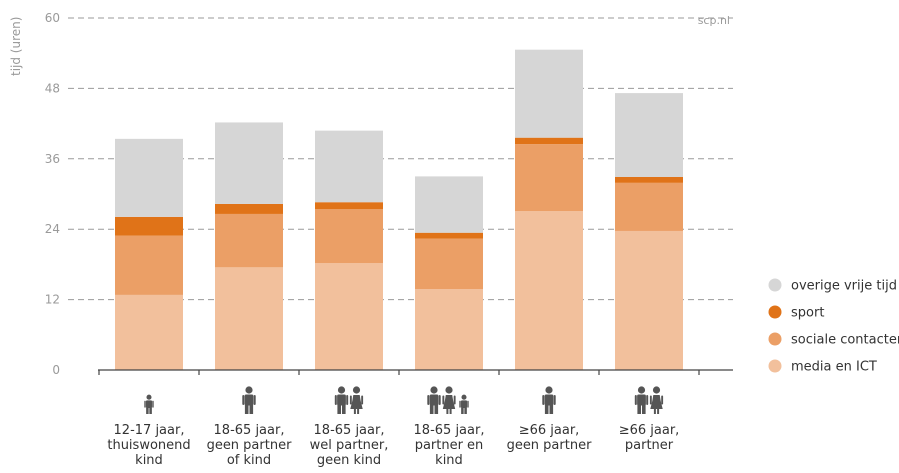  What do you see at coordinates (250, 445) in the screenshot?
I see `category-label: 18-65 jaar, geen partner of kind` at bounding box center [250, 445].